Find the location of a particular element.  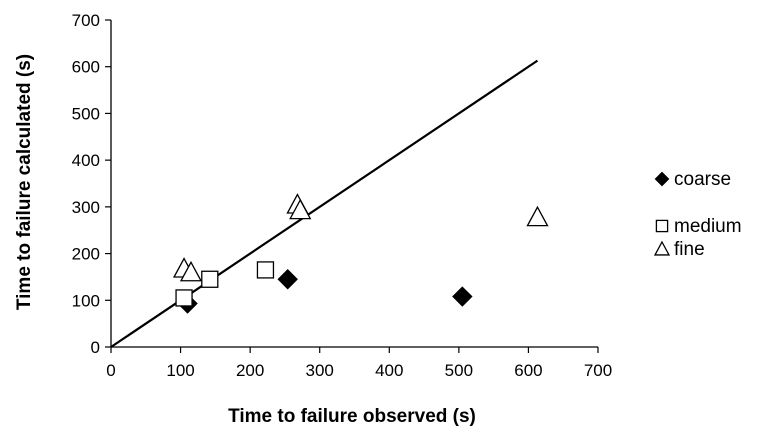

legend-medium-marker is located at coordinates (662, 226).